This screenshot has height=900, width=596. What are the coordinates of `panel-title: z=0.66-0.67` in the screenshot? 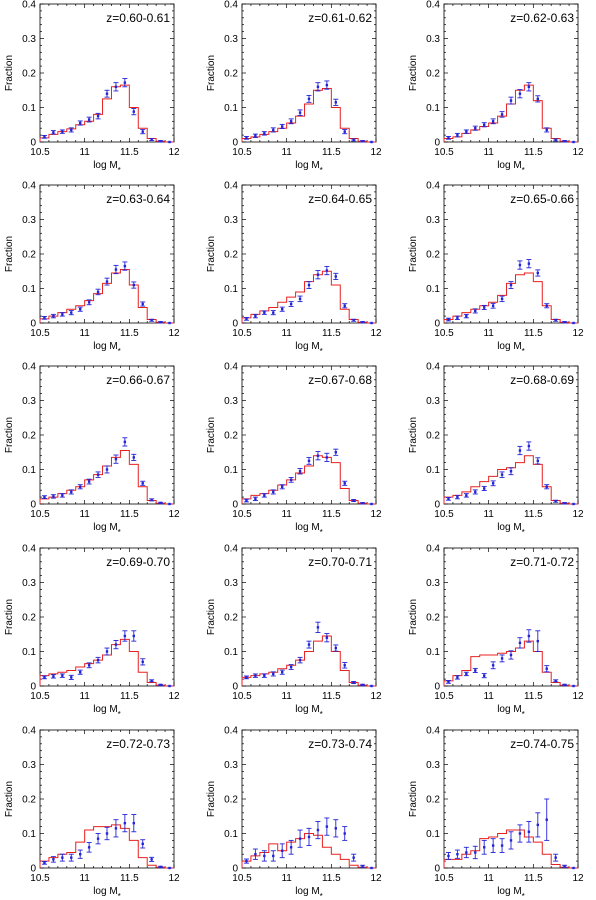 It's located at (138, 380).